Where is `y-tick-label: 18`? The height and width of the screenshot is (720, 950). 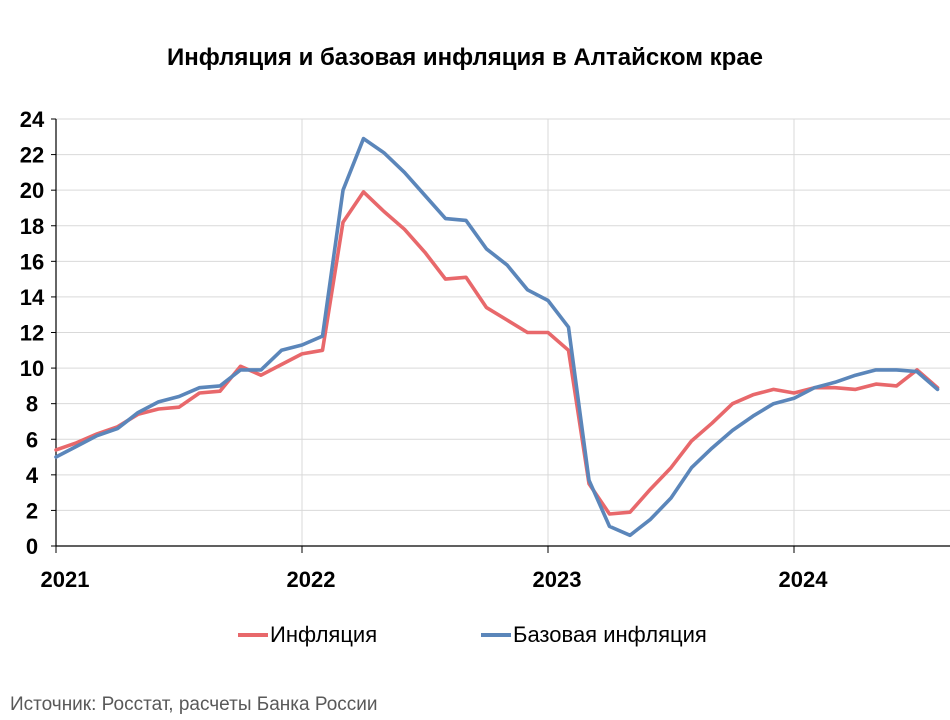 y-tick-label: 18 is located at coordinates (32, 226).